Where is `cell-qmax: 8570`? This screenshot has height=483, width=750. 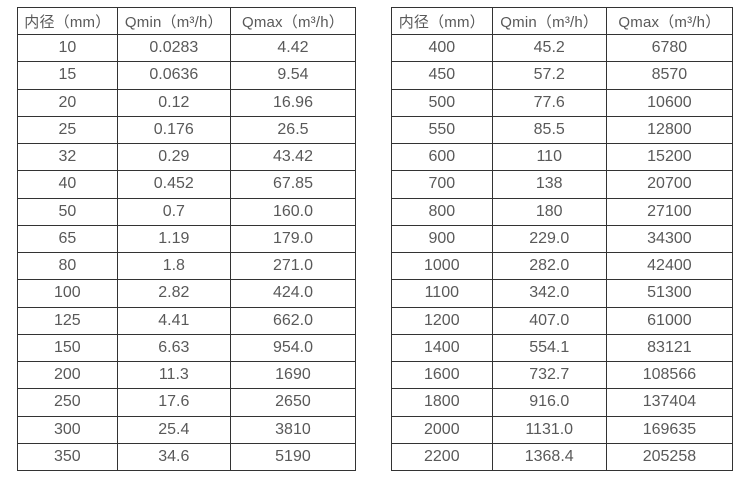 cell-qmax: 8570 is located at coordinates (669, 75).